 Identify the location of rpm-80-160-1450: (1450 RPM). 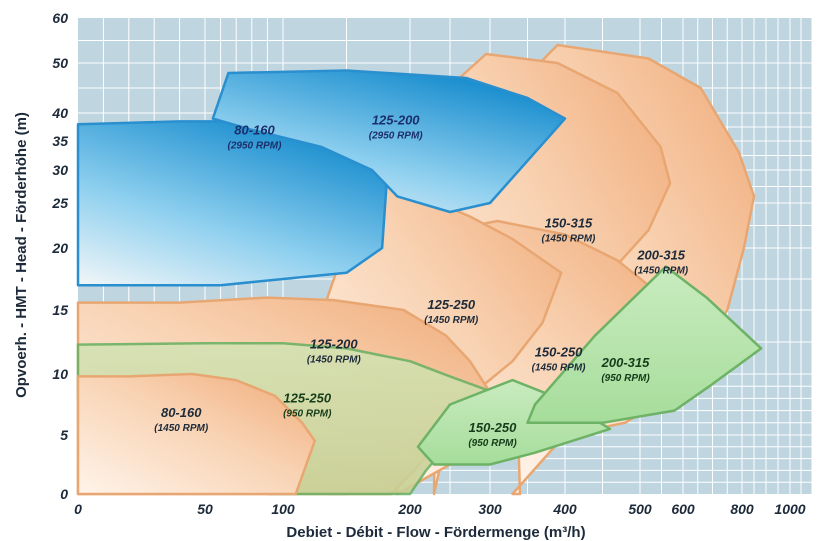
(181, 428).